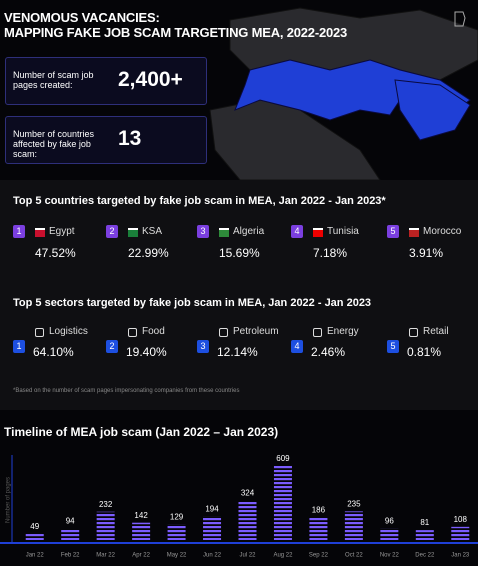 The height and width of the screenshot is (566, 478). Describe the element at coordinates (328, 352) in the screenshot. I see `item-share: 2.46%` at that location.